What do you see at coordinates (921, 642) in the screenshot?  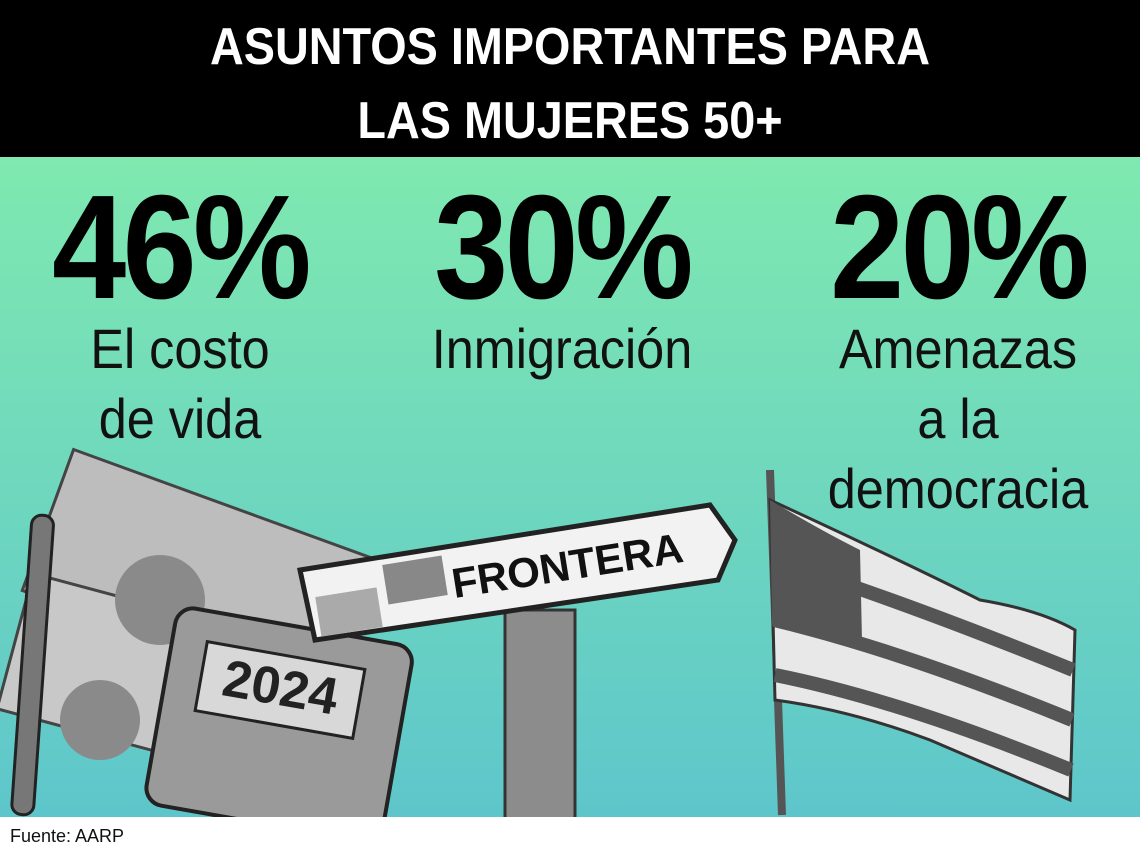 I see `flag-illustration` at bounding box center [921, 642].